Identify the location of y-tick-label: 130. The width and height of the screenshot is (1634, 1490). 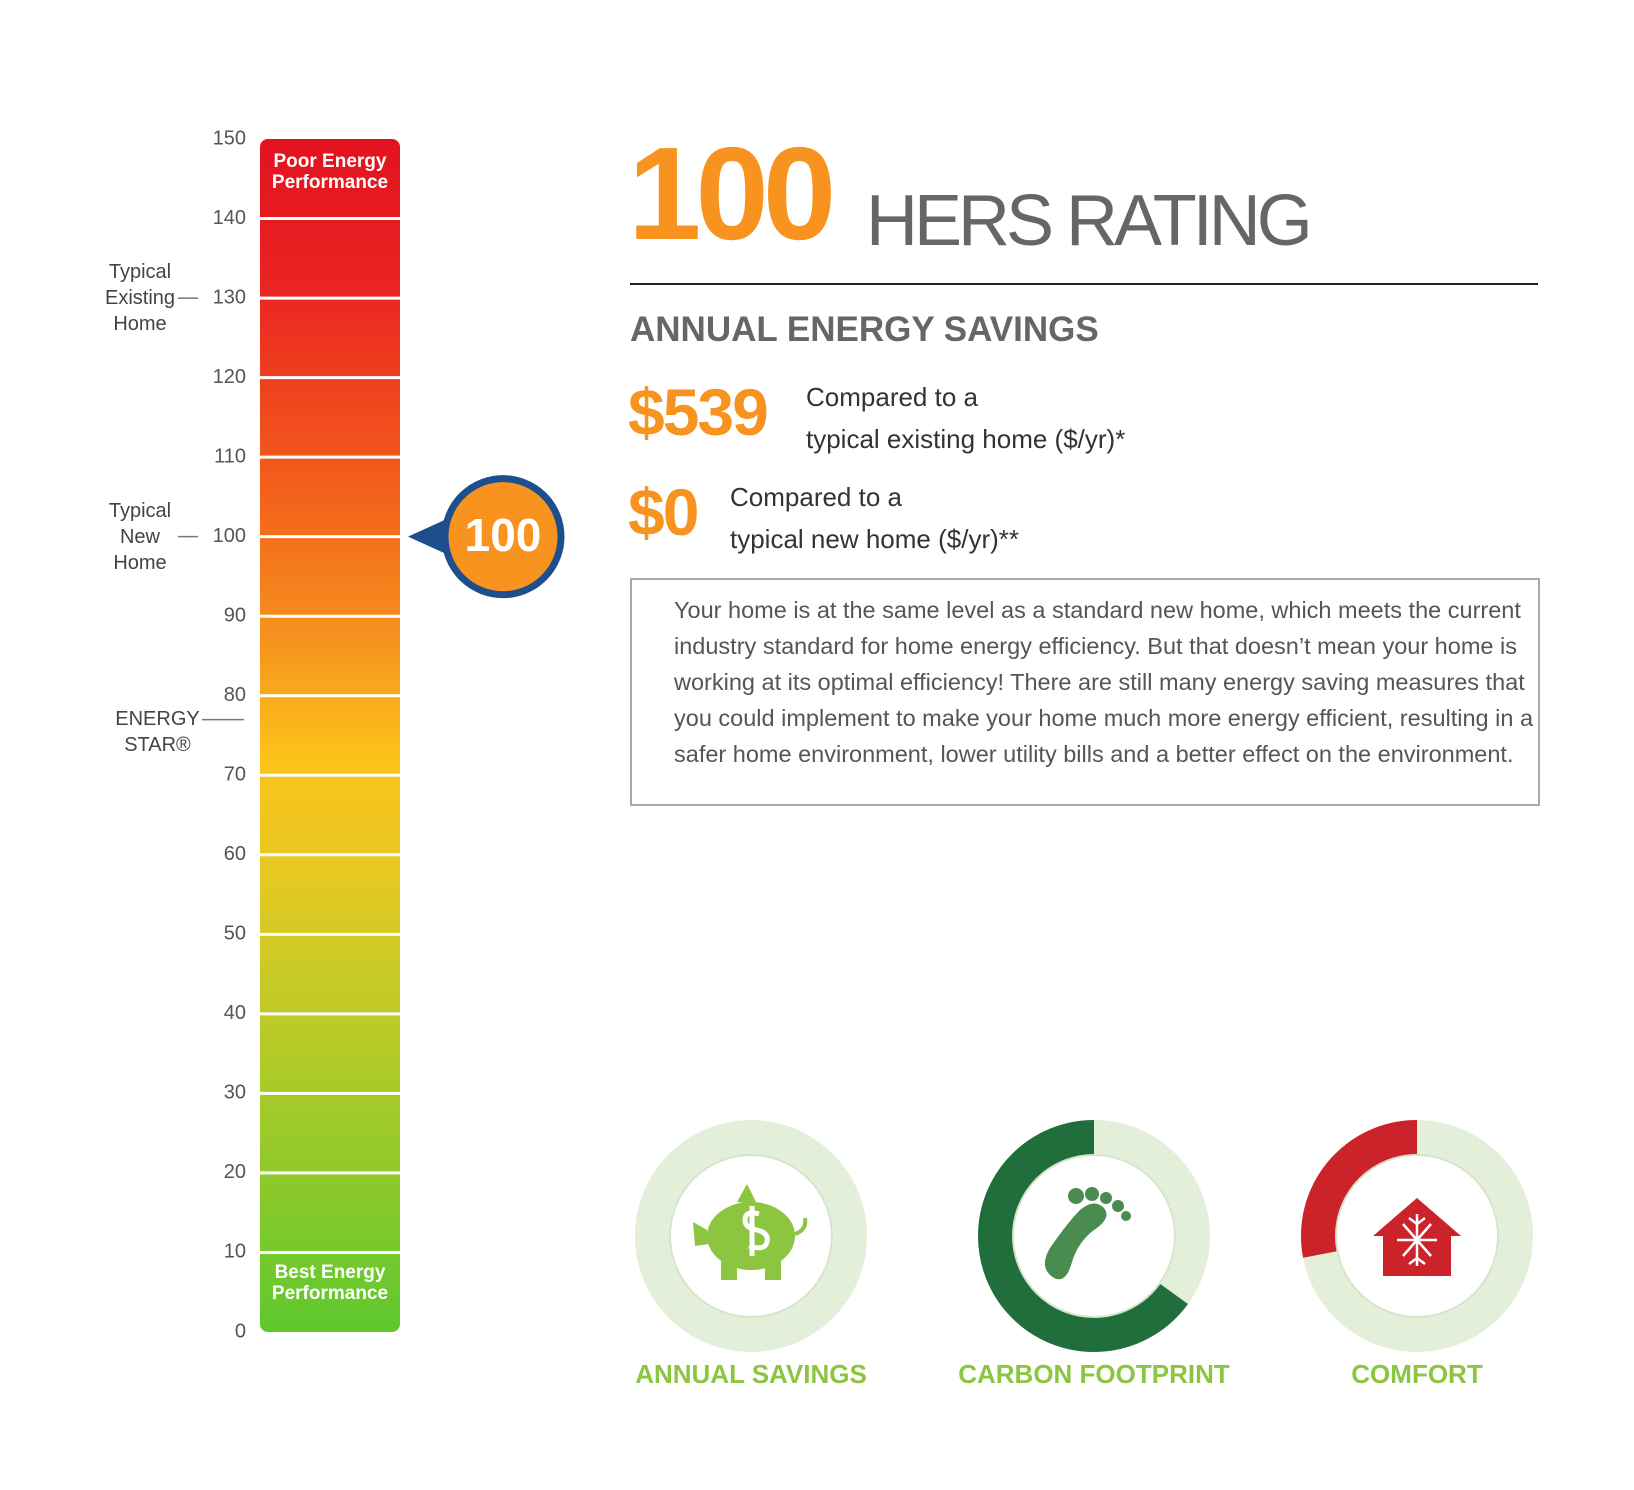
(229, 297).